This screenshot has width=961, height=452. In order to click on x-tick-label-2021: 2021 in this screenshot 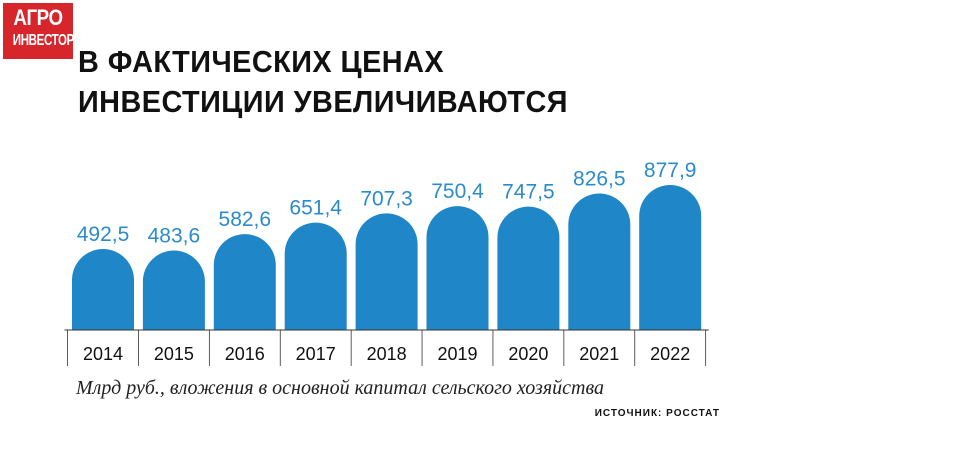, I will do `click(599, 354)`.